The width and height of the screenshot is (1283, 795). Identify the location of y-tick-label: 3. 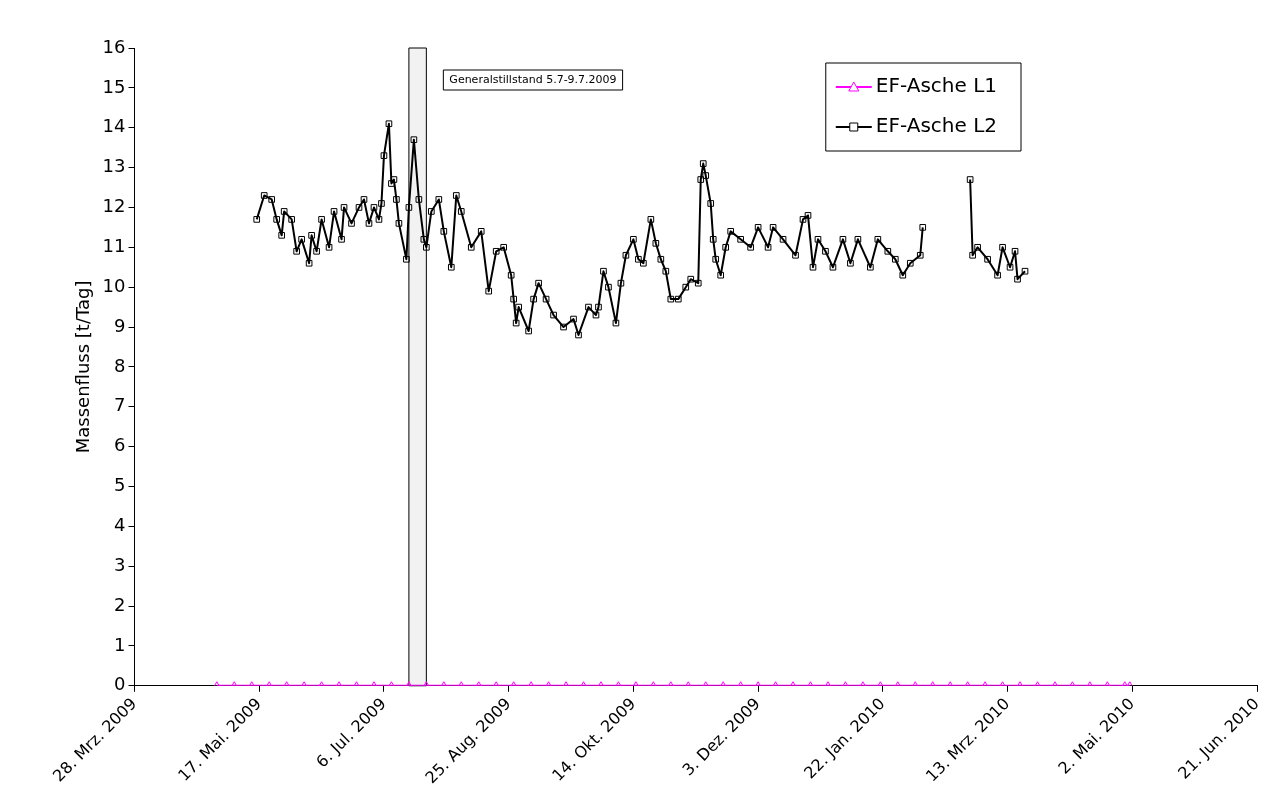
(120, 564).